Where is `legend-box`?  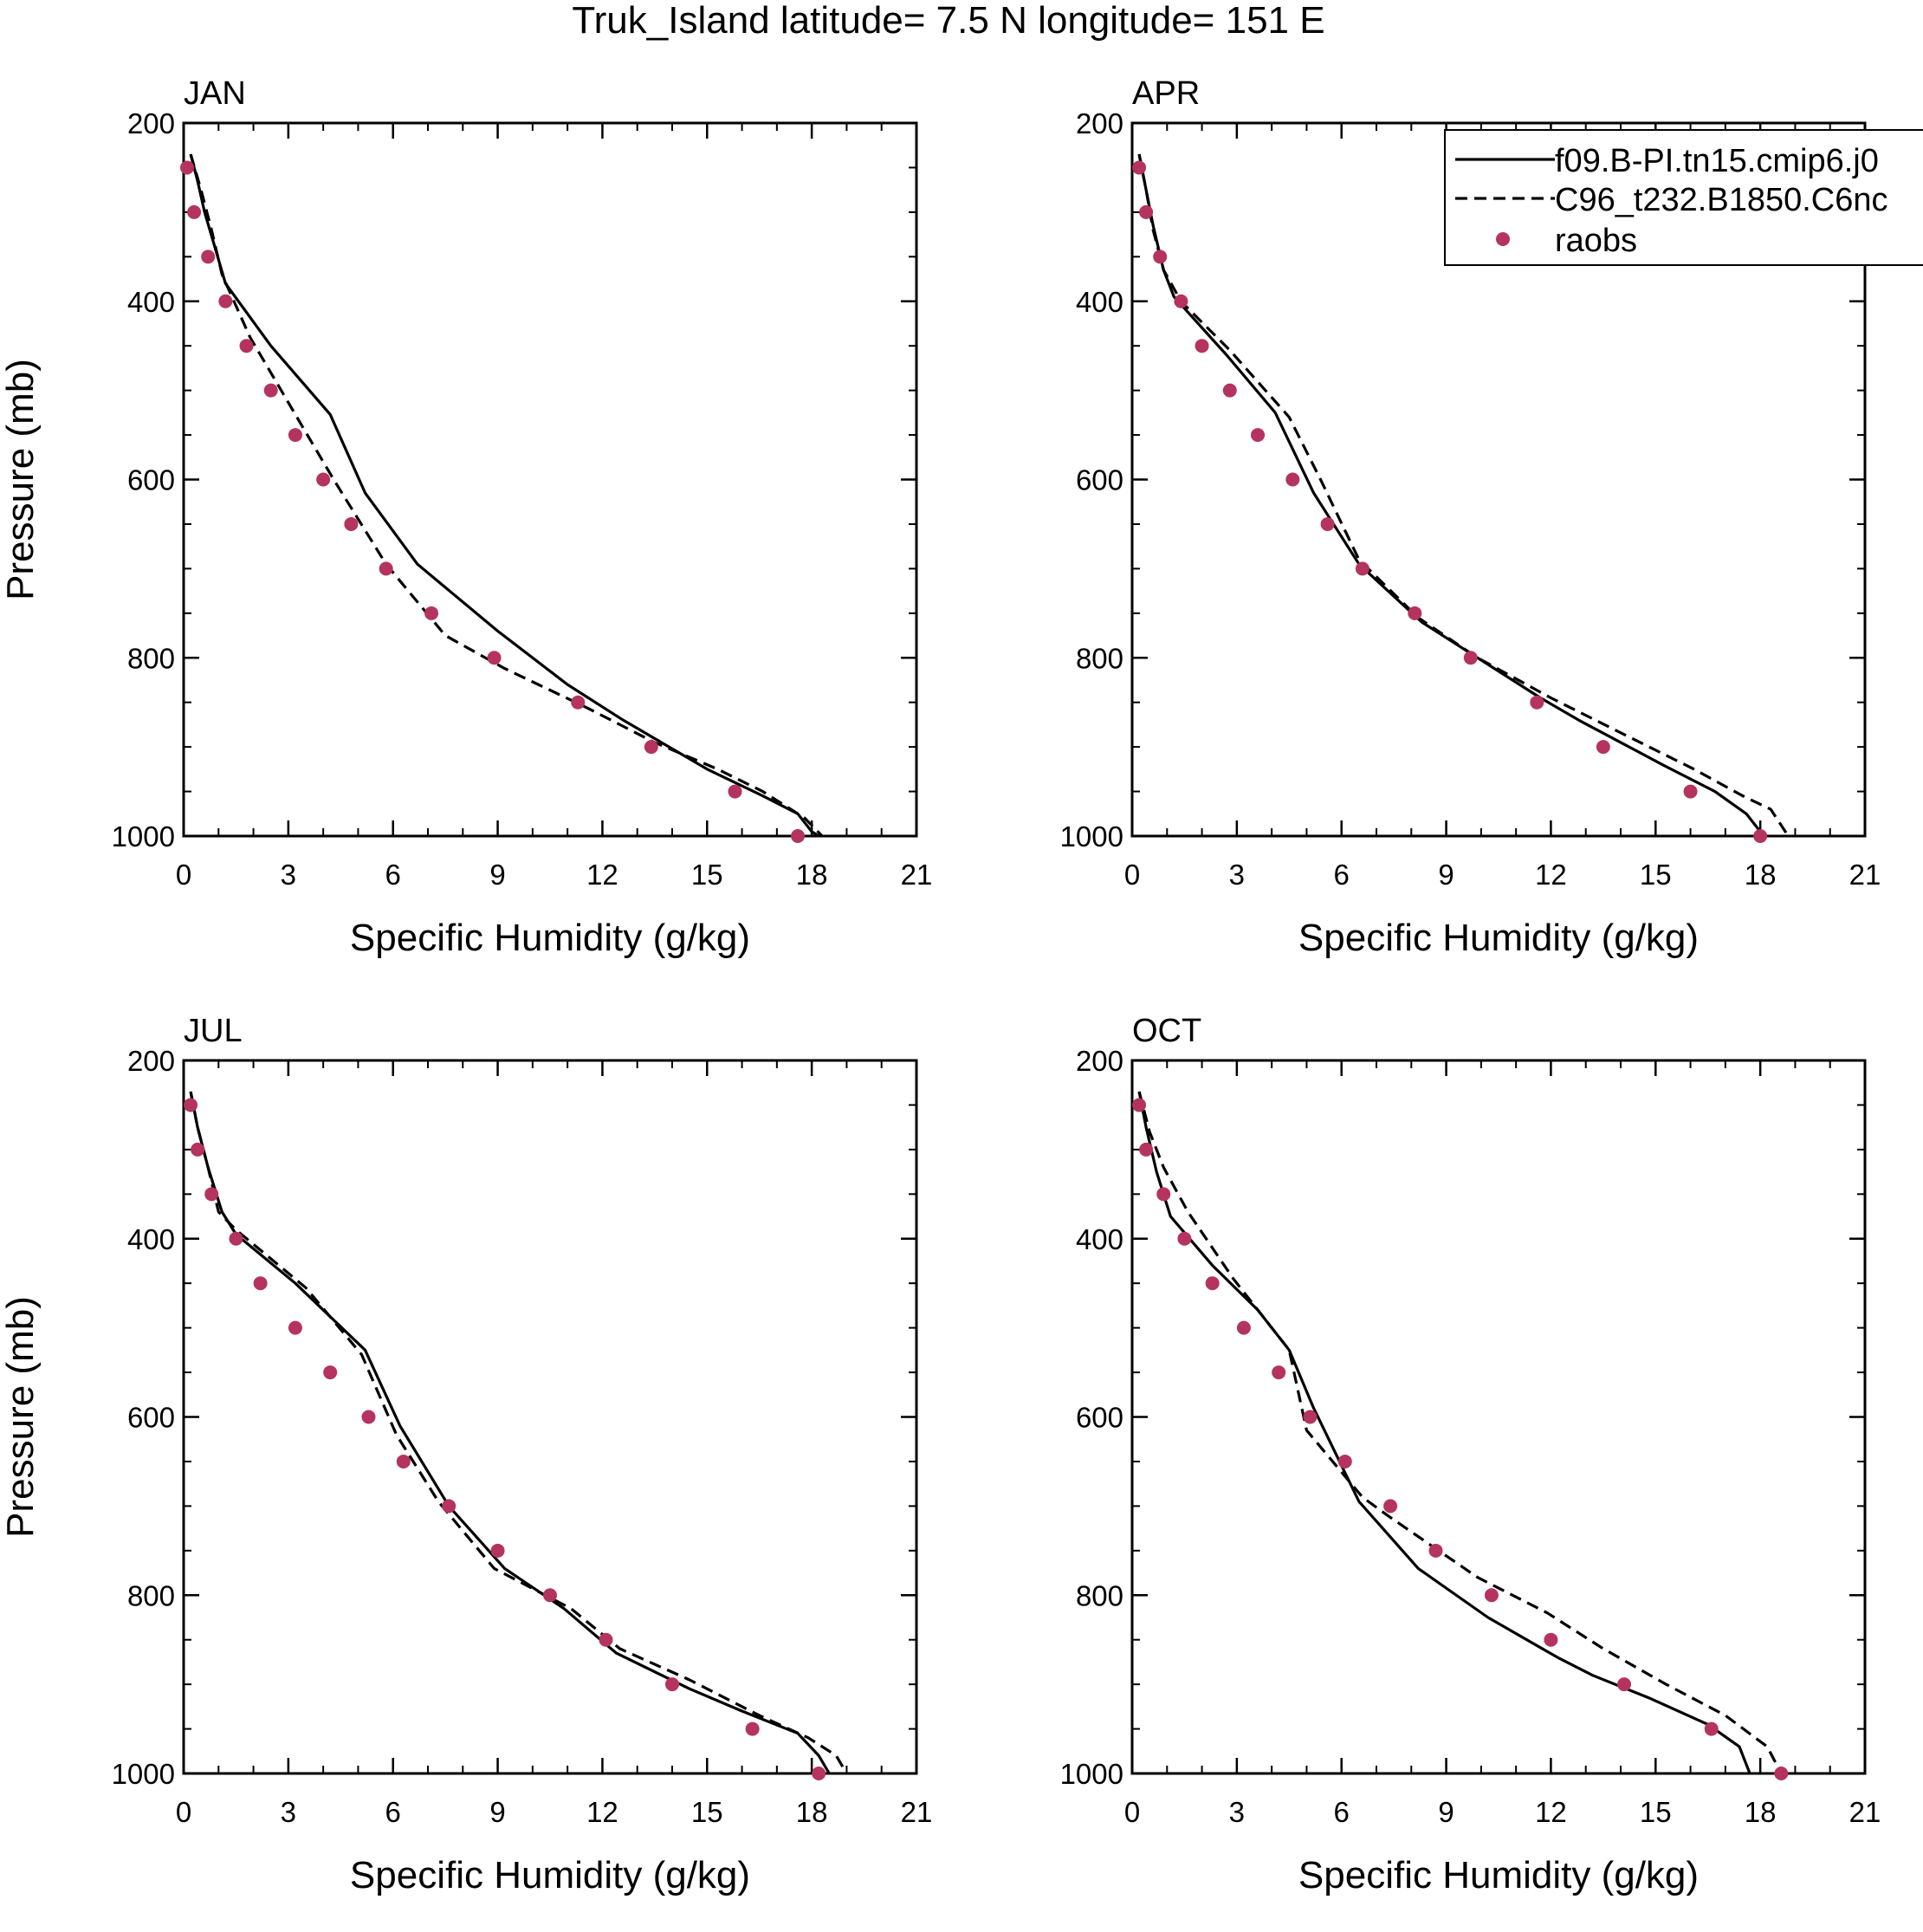 legend-box is located at coordinates (1683, 197).